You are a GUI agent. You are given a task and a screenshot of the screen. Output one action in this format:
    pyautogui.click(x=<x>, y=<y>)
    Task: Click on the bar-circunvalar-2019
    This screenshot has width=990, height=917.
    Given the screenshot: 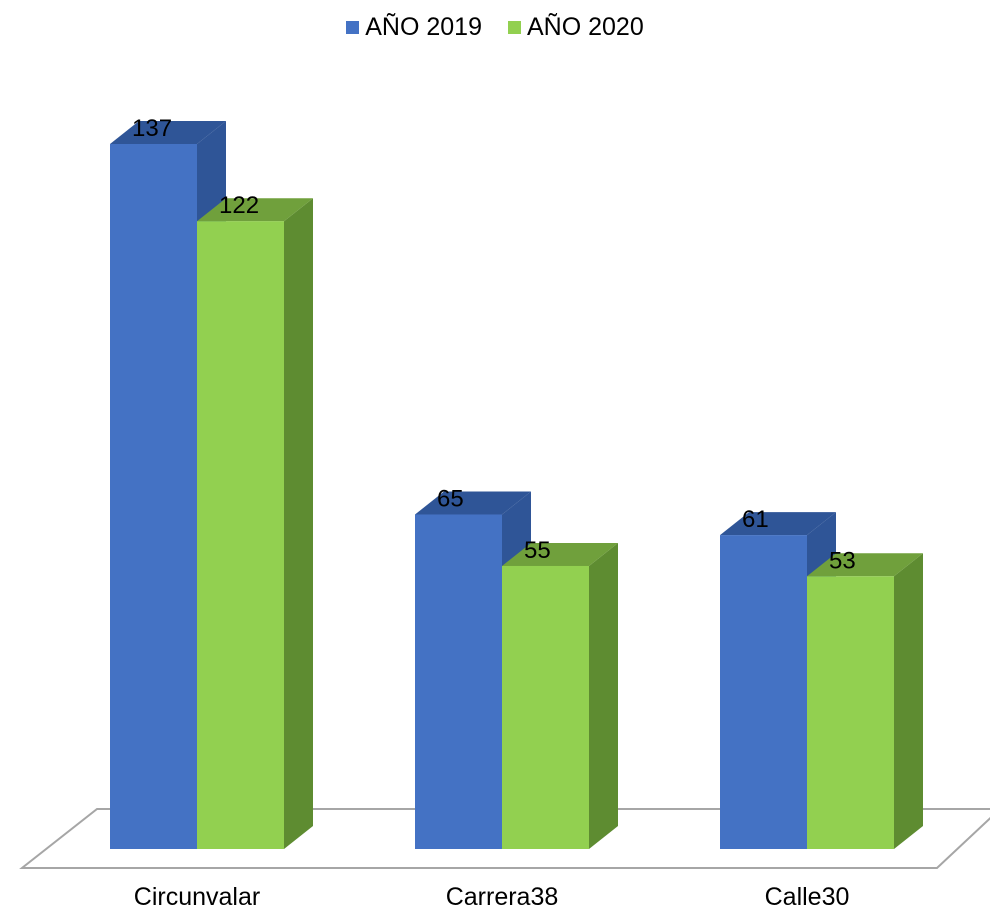 What is the action you would take?
    pyautogui.click(x=153, y=496)
    